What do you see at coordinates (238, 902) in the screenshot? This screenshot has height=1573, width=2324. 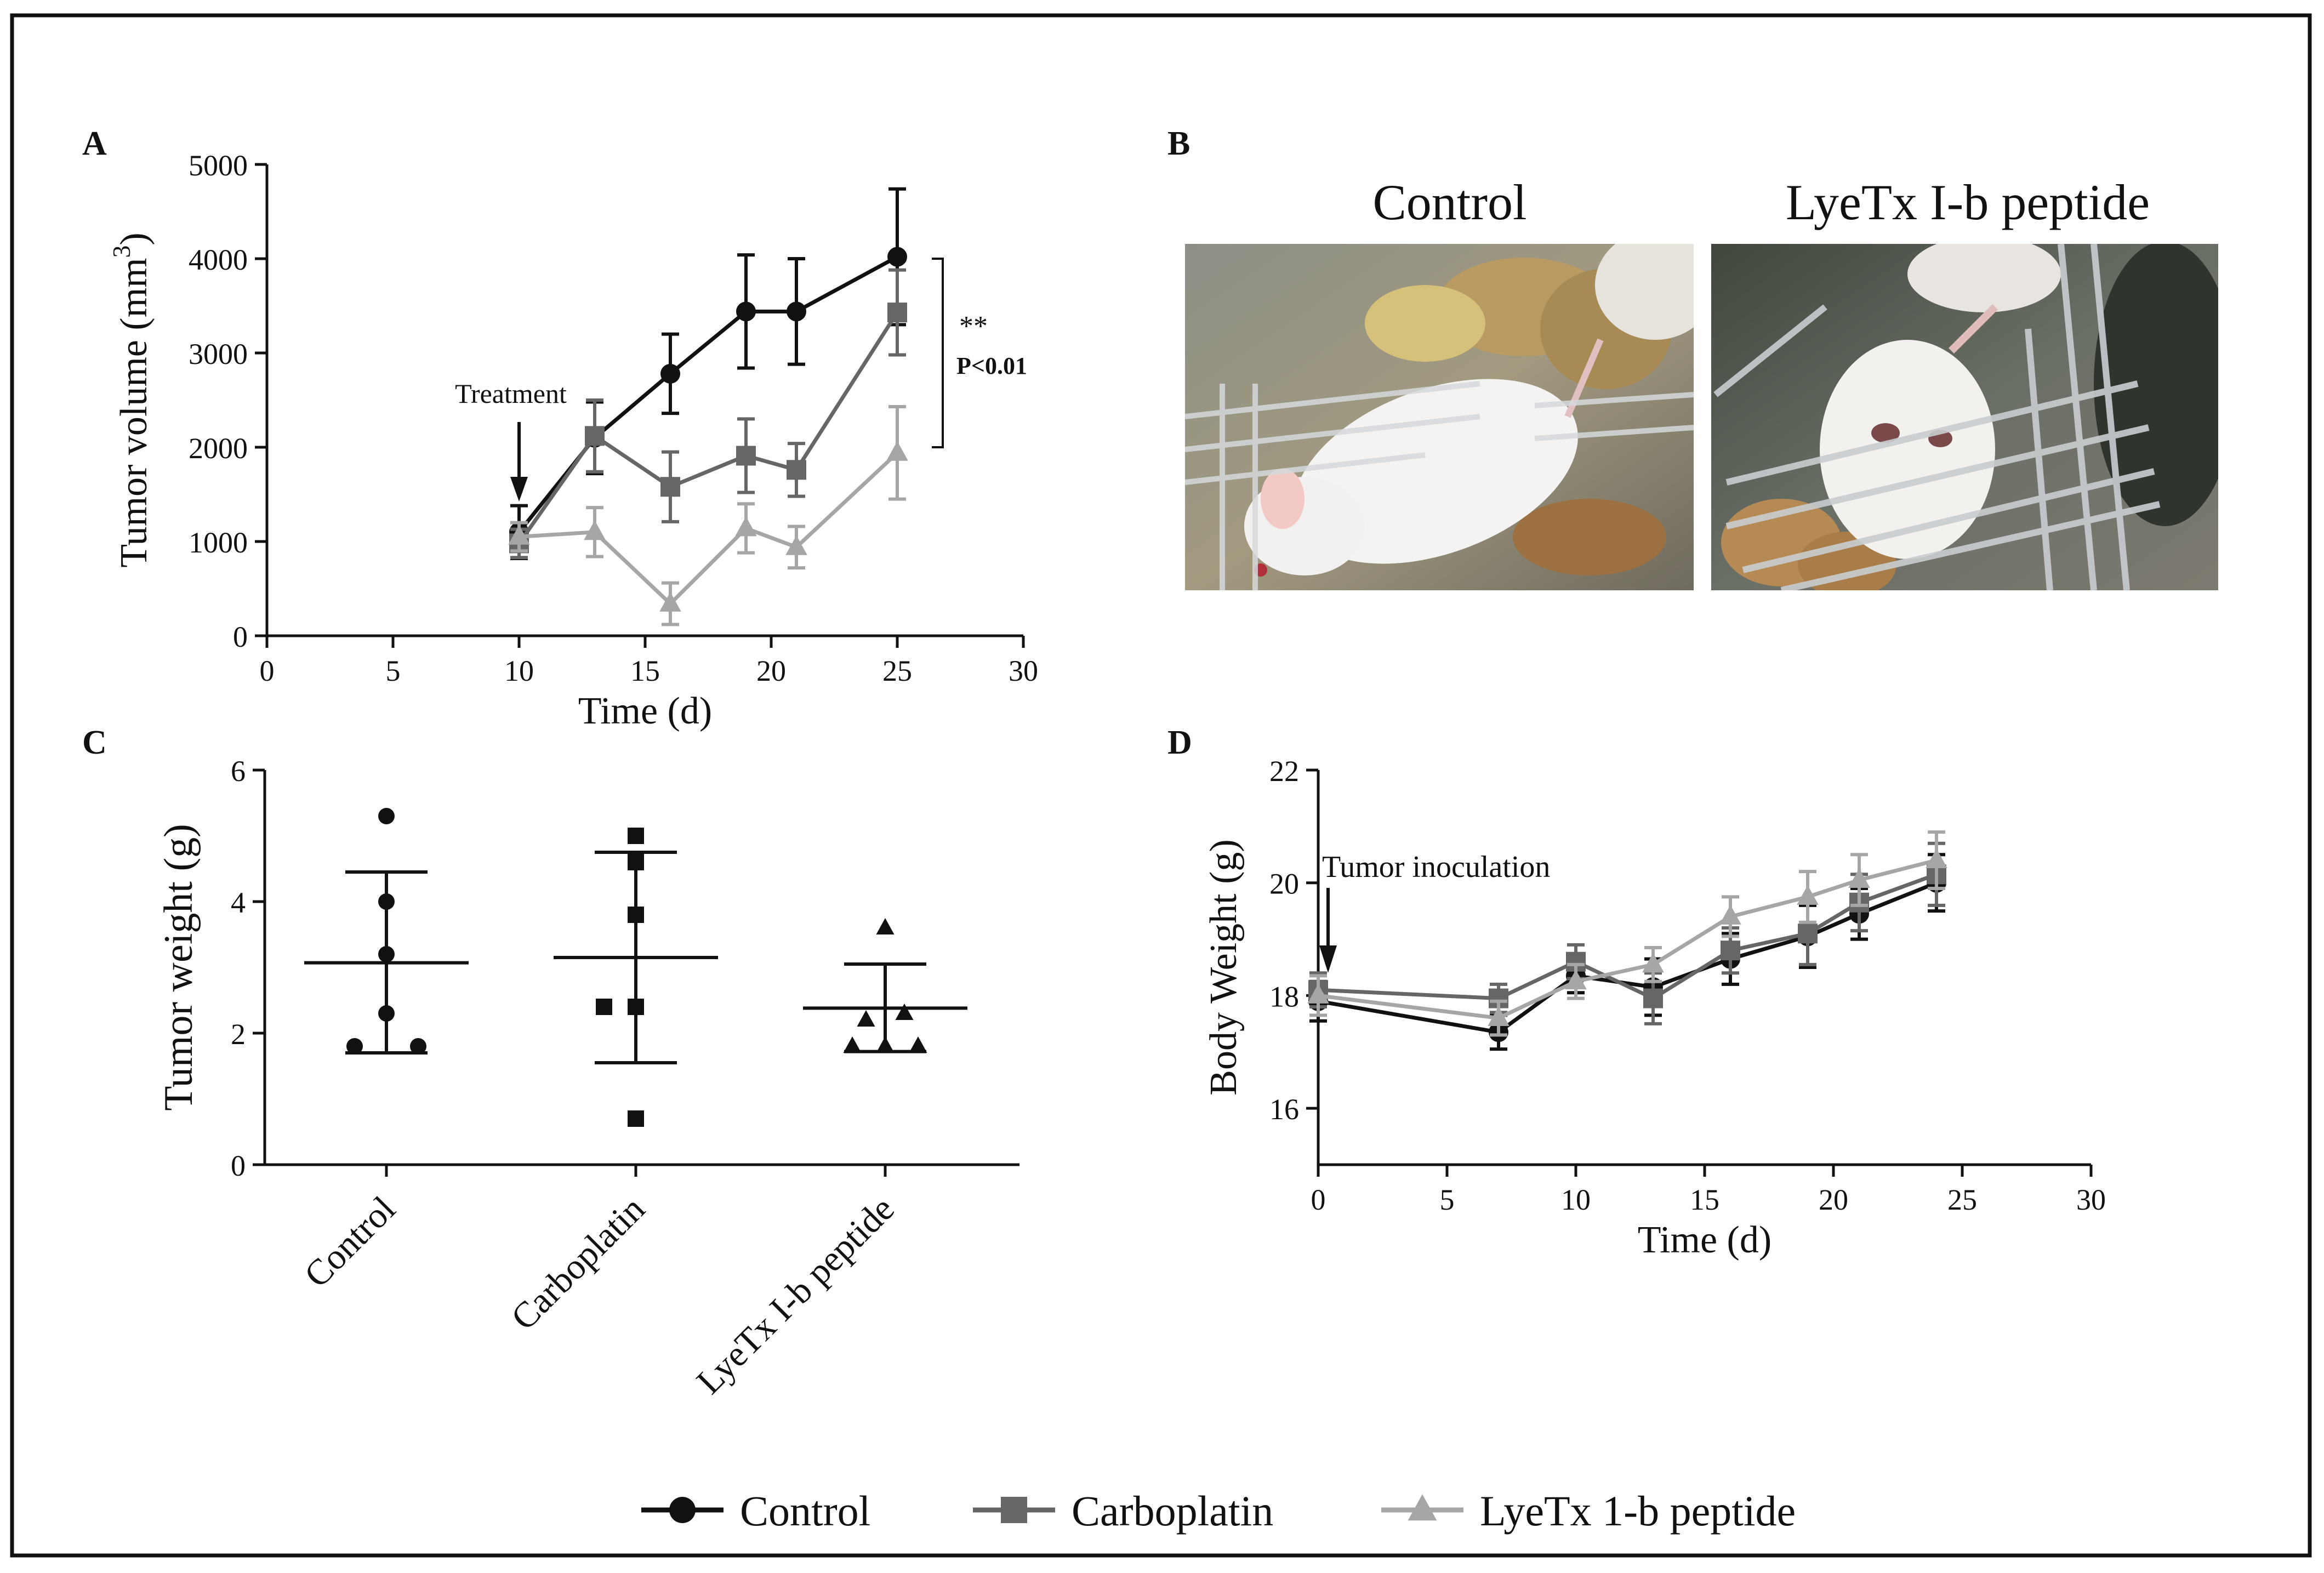 I see `y-tick-label: 4` at bounding box center [238, 902].